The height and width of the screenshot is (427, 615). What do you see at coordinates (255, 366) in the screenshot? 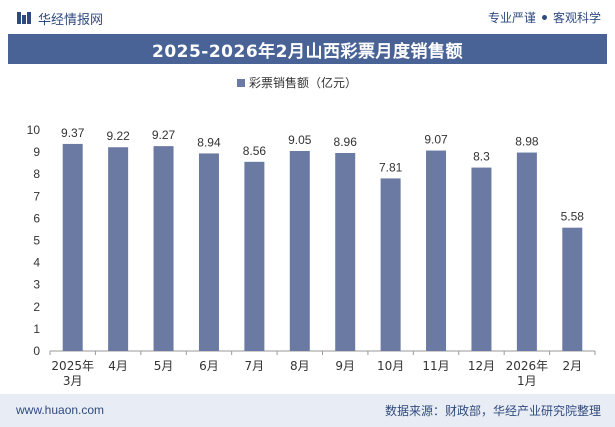
I see `x-tick-label: 7月` at bounding box center [255, 366].